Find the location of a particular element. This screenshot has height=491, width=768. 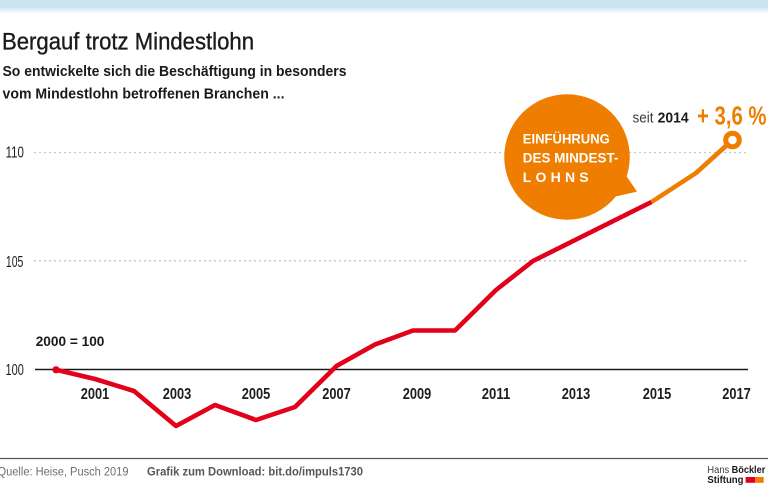

svg-text: 2005 is located at coordinates (256, 394).